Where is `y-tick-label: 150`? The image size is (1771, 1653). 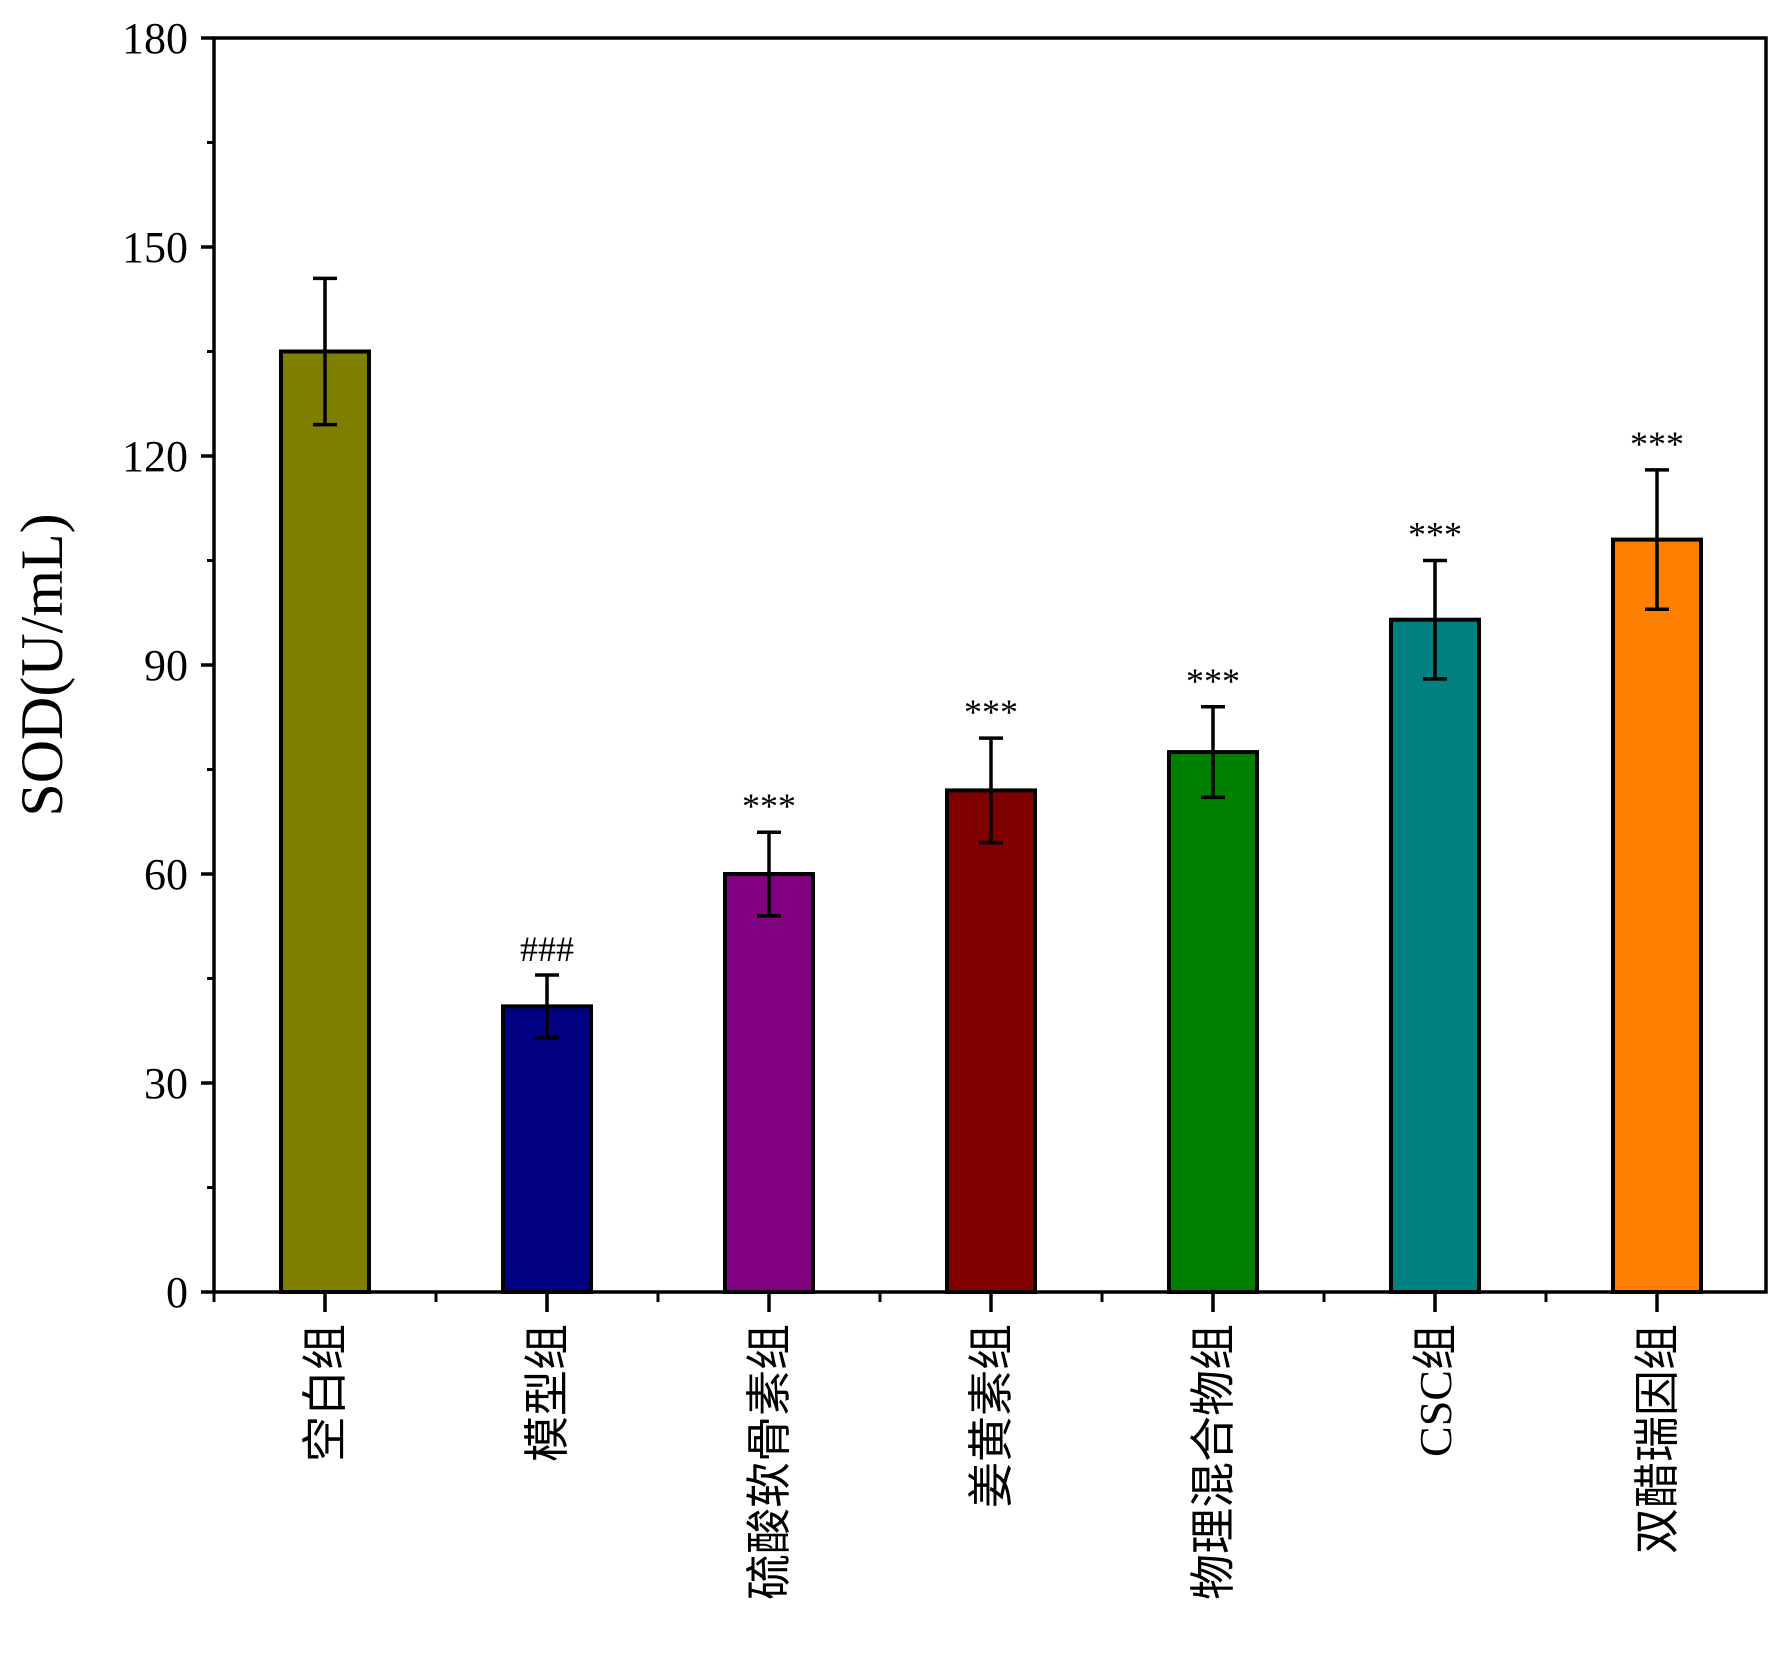 y-tick-label: 150 is located at coordinates (155, 247).